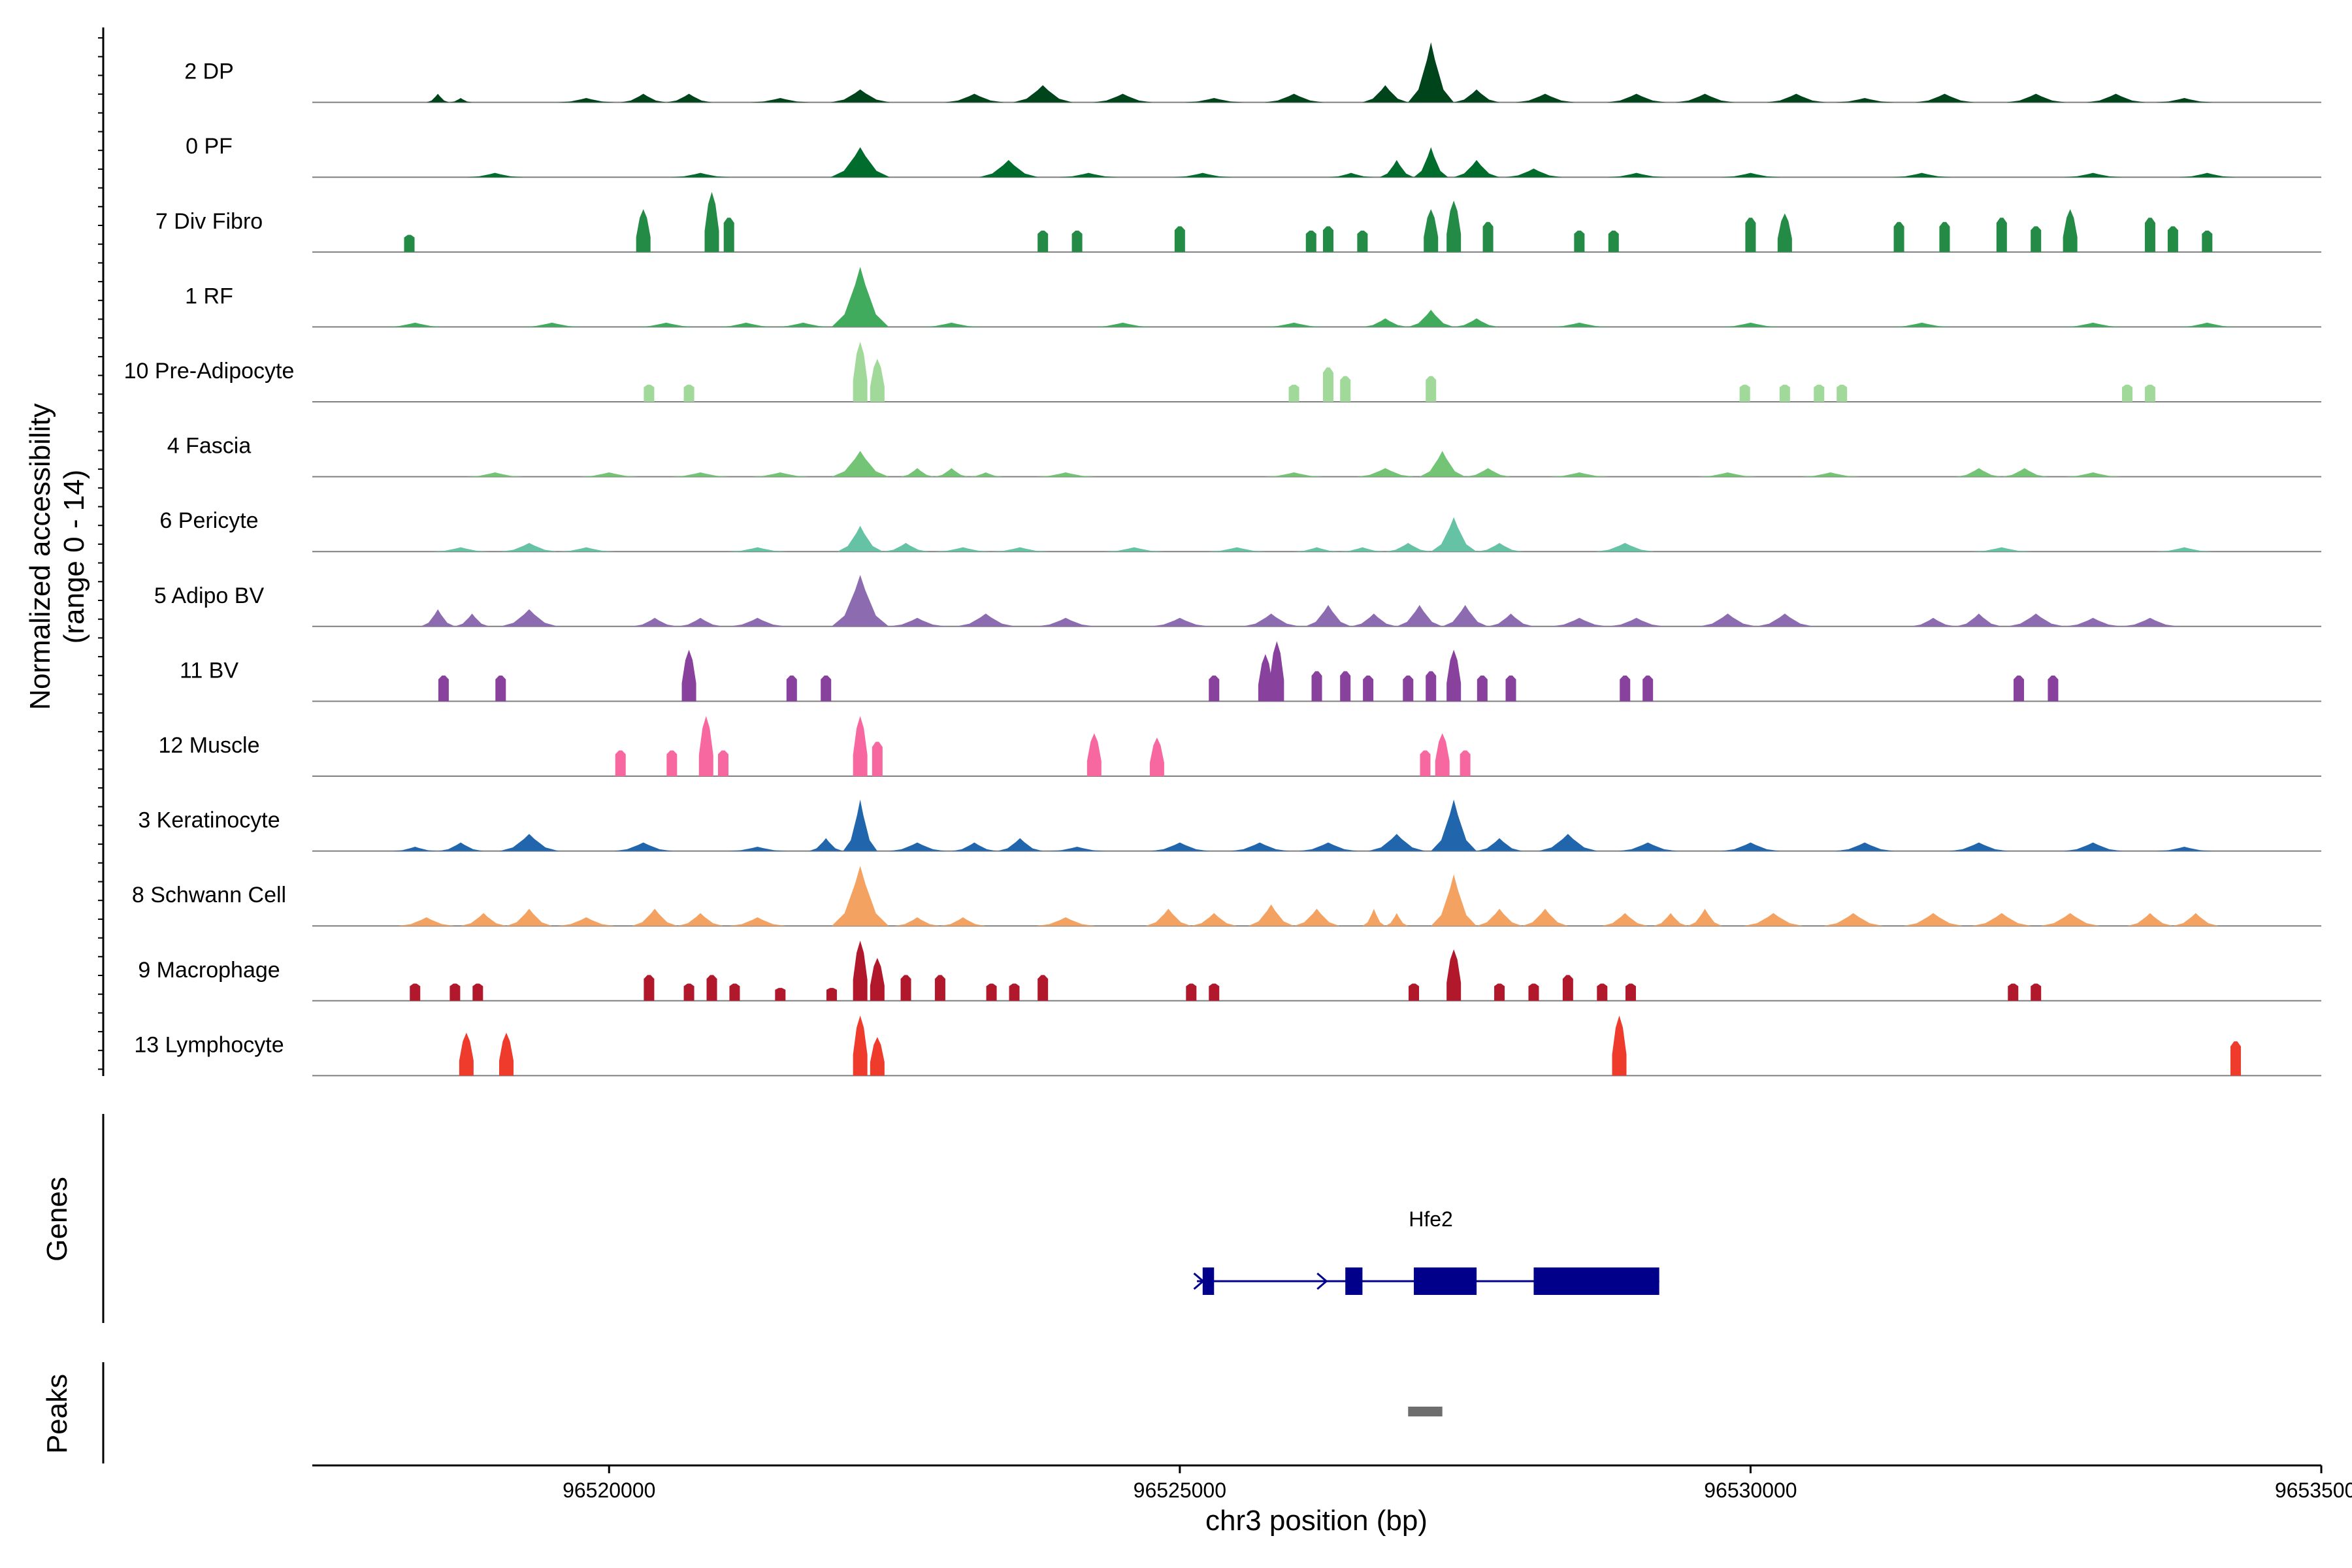  I want to click on gene-name-label: Hfe2, so click(1431, 1219).